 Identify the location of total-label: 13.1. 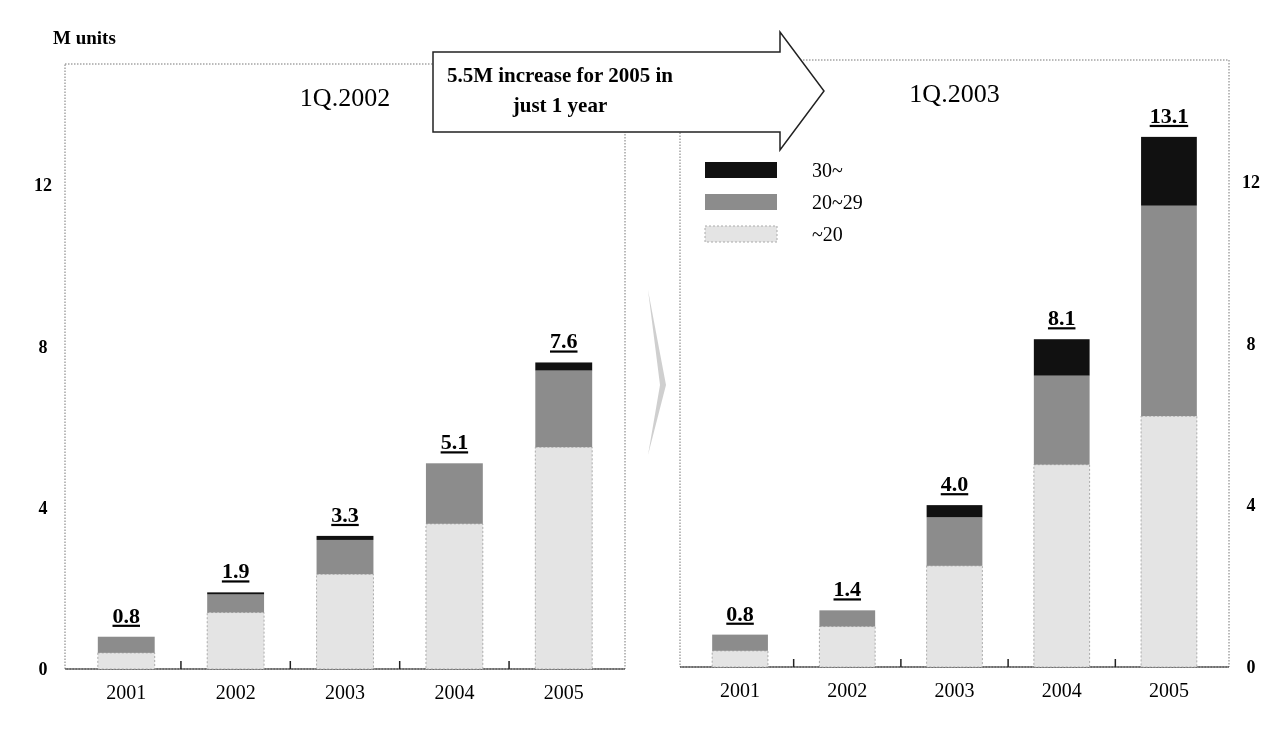
(1169, 115).